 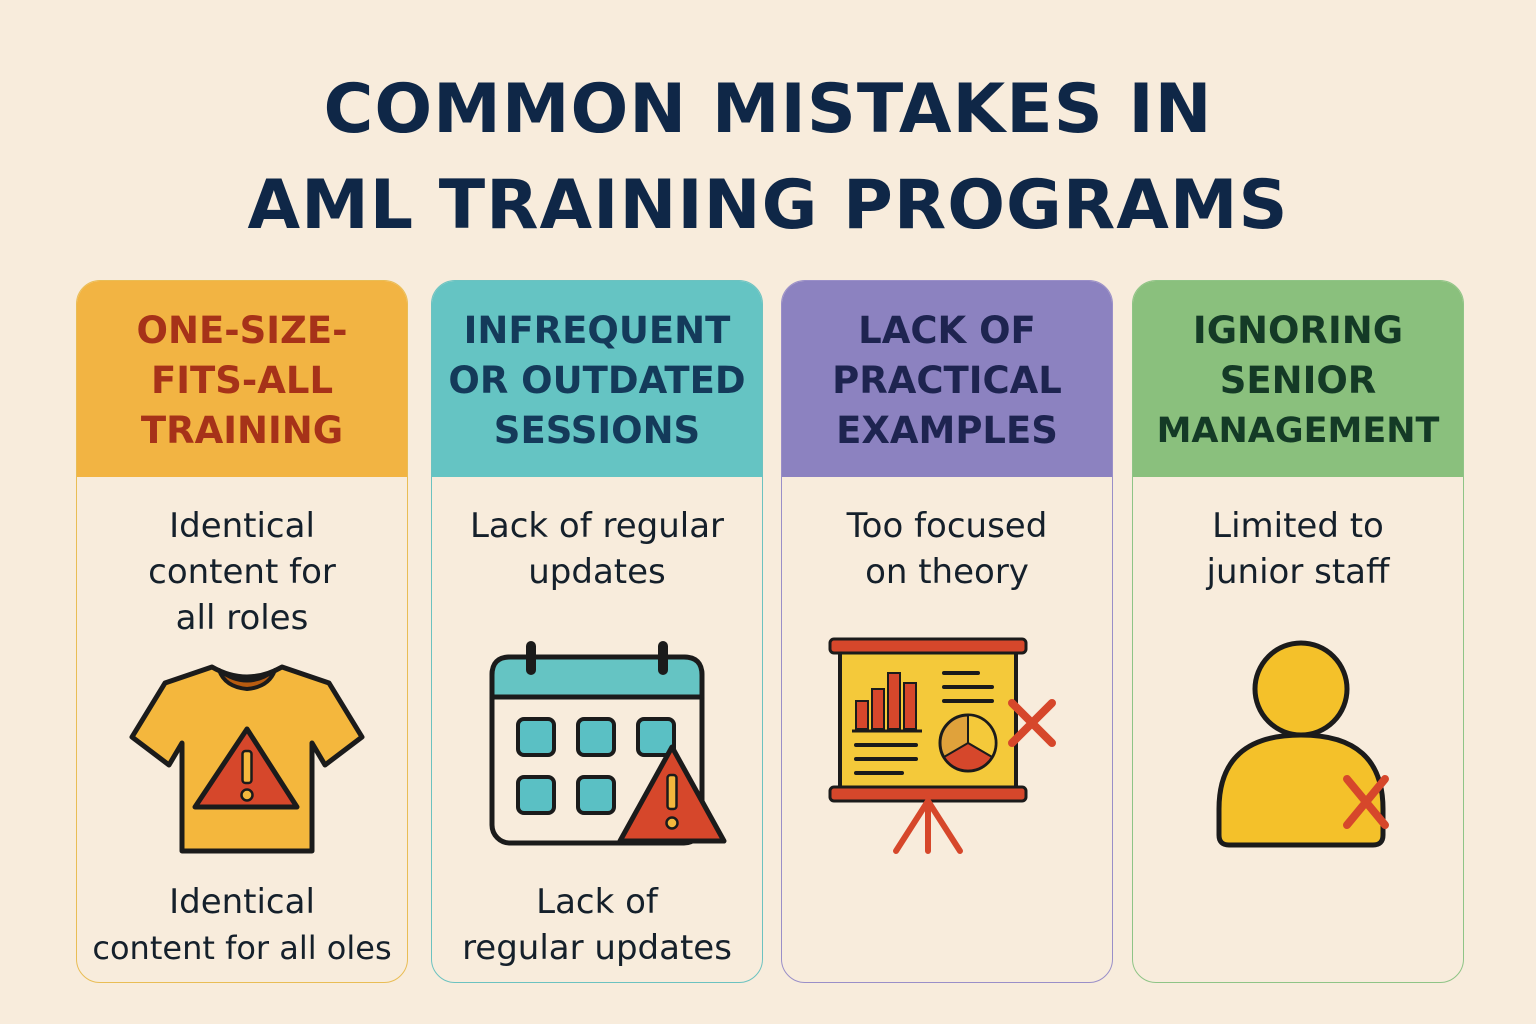 What do you see at coordinates (242, 618) in the screenshot?
I see `description-line: all roles` at bounding box center [242, 618].